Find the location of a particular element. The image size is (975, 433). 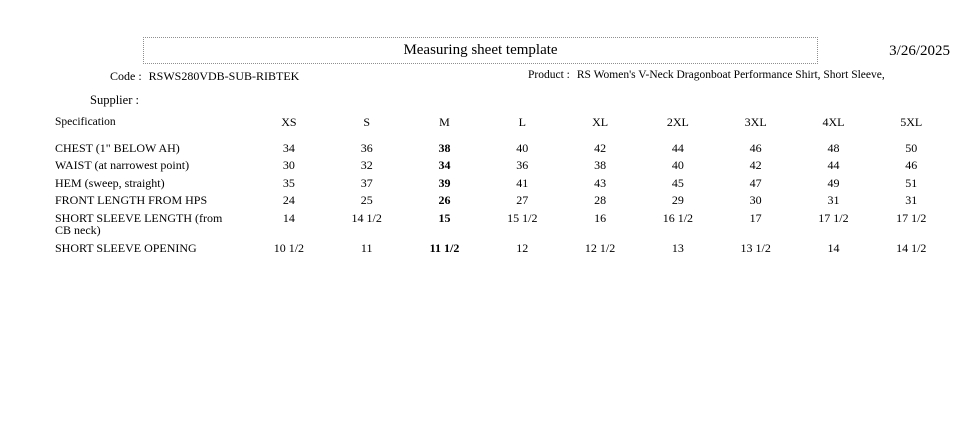

size-value: 48 is located at coordinates (833, 147).